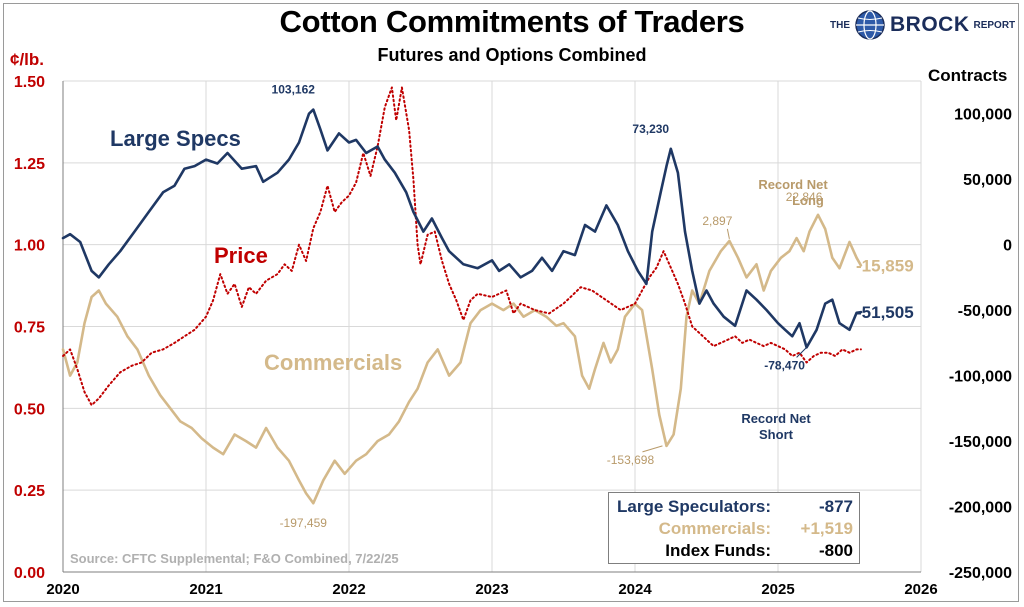  I want to click on y-left-tick-label: 0.50, so click(29, 409).